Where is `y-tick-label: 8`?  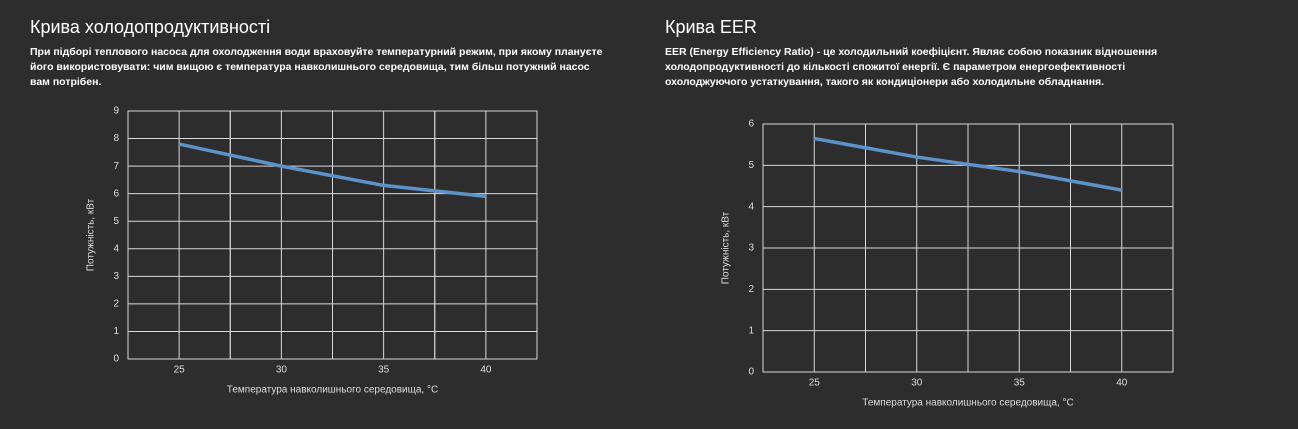
y-tick-label: 8 is located at coordinates (116, 138).